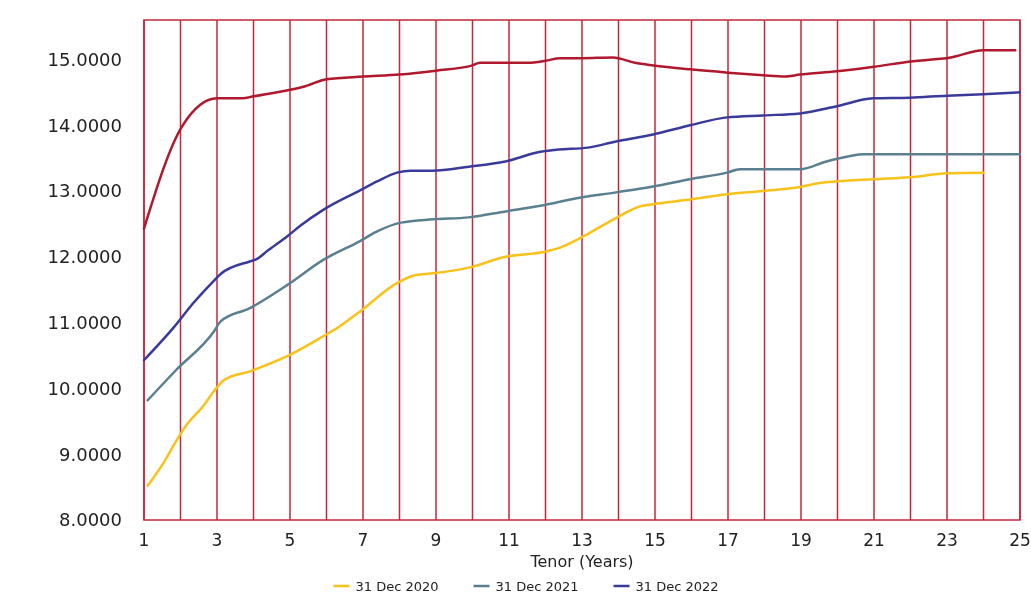  What do you see at coordinates (363, 540) in the screenshot?
I see `x-tick-label: 7` at bounding box center [363, 540].